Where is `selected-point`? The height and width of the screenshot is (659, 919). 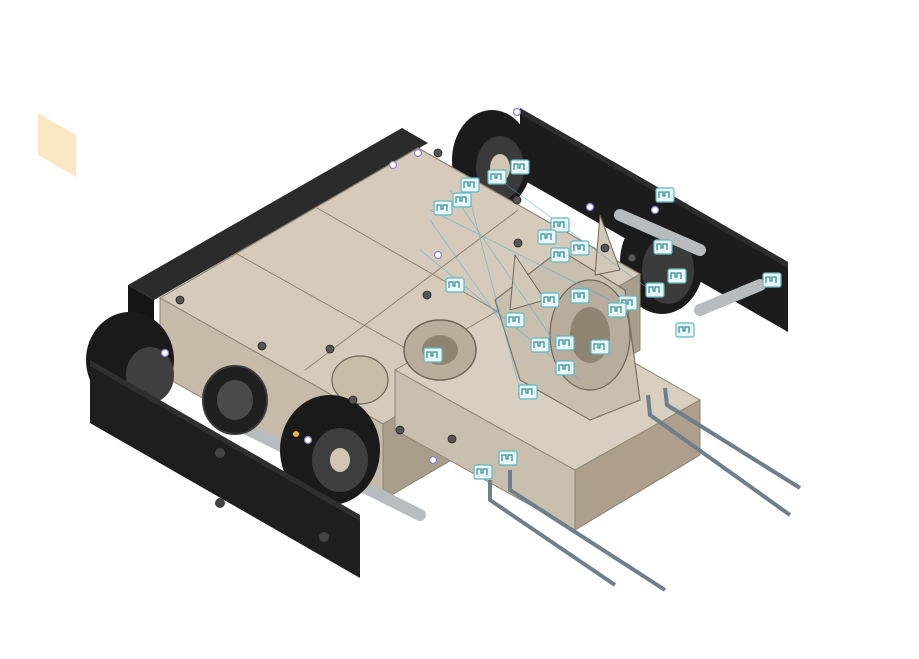
selected-point is located at coordinates (296, 434).